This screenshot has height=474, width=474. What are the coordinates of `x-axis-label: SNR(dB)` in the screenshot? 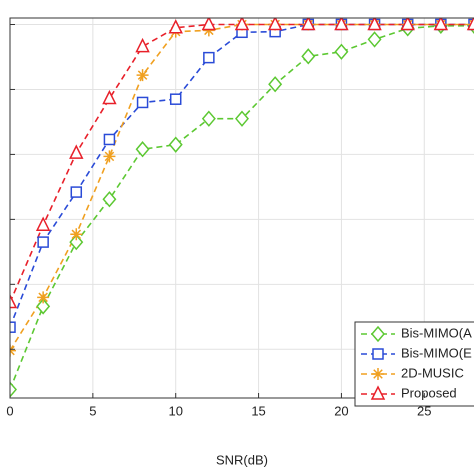 It's located at (242, 459).